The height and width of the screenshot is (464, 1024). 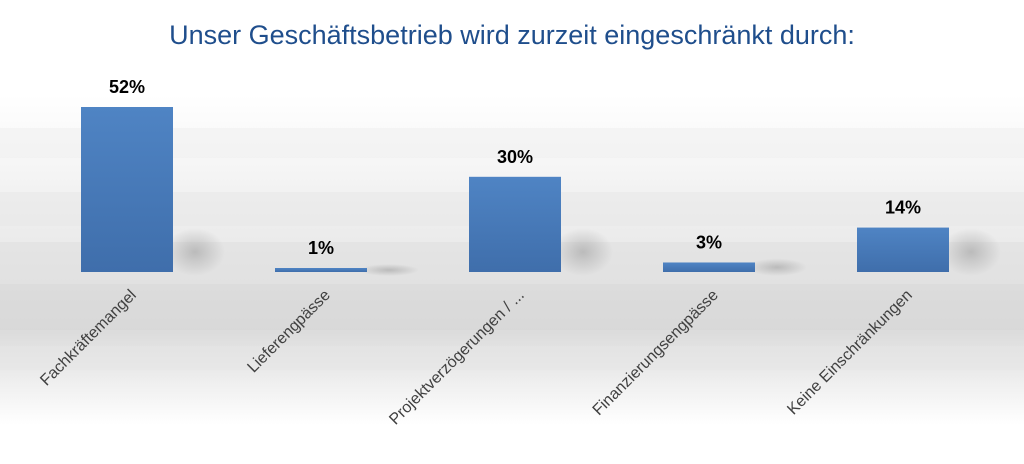 What do you see at coordinates (321, 248) in the screenshot?
I see `value-label: 1%` at bounding box center [321, 248].